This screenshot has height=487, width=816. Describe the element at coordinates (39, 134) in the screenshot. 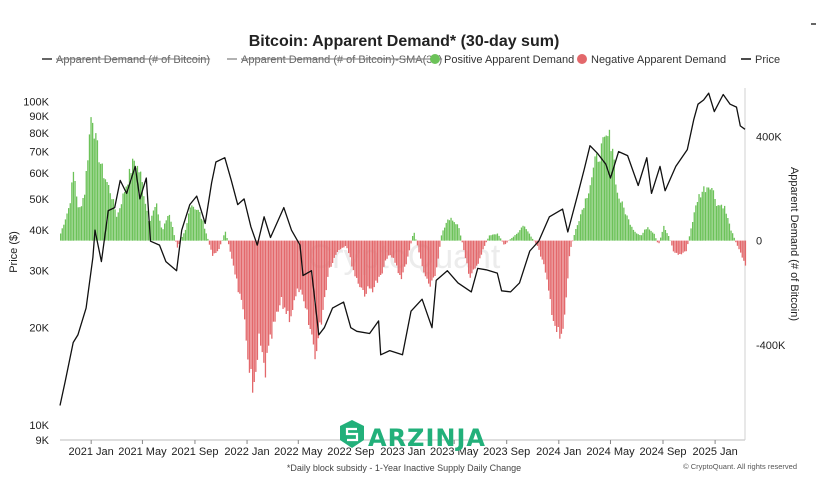

I see `left-tick-label: 80K` at that location.